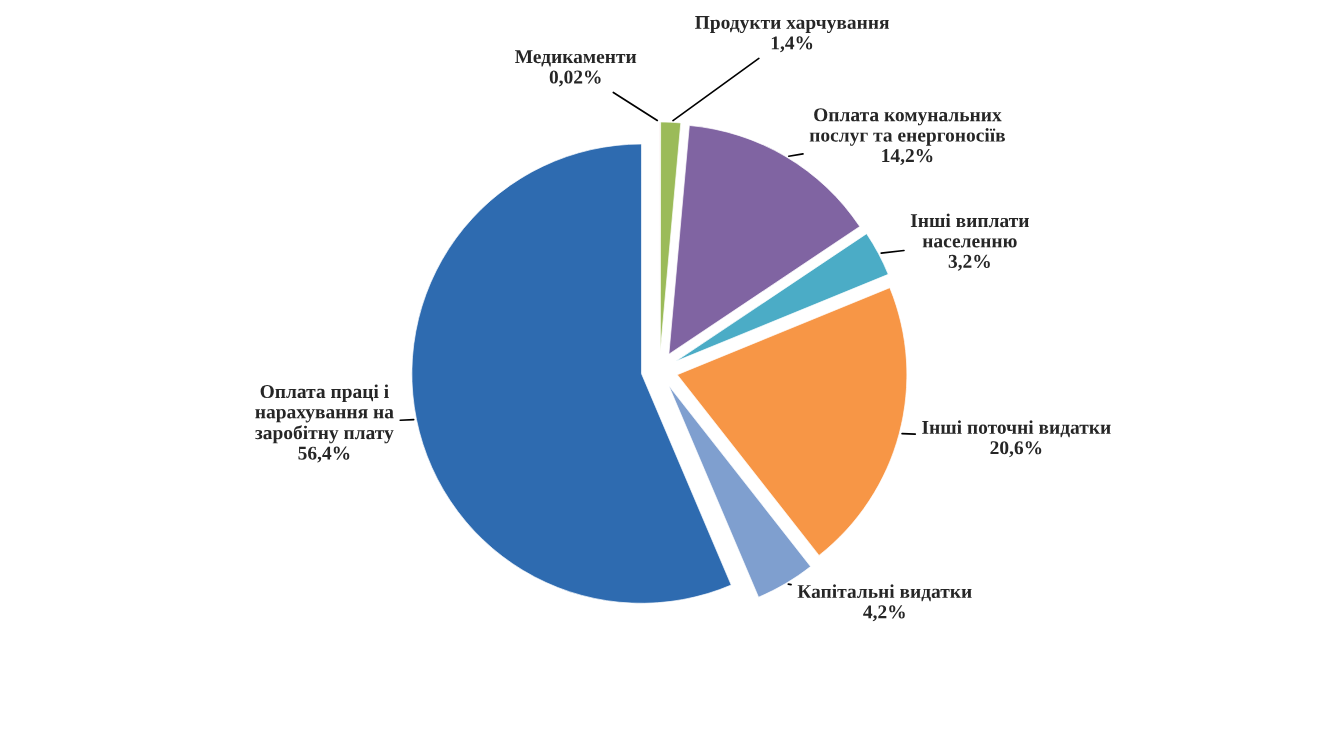  What do you see at coordinates (969, 262) in the screenshot?
I see `data-label: 3,2%` at bounding box center [969, 262].